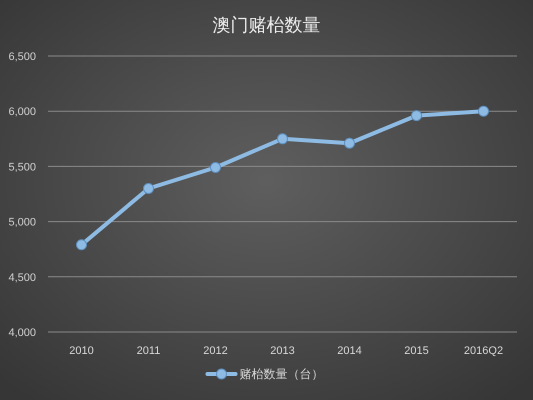 The height and width of the screenshot is (400, 533). Describe the element at coordinates (266, 25) in the screenshot. I see `chart-title: 澳门赌枱数量` at that location.